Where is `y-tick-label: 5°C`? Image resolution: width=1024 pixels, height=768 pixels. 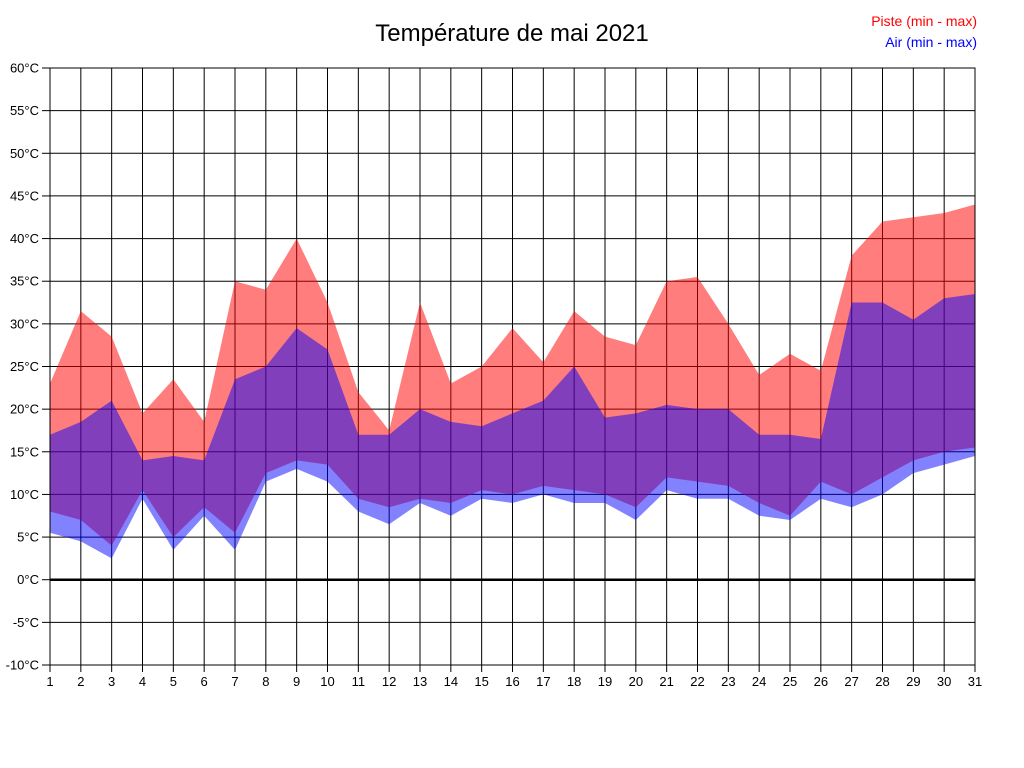
y-tick-label: 5°C is located at coordinates (28, 537).